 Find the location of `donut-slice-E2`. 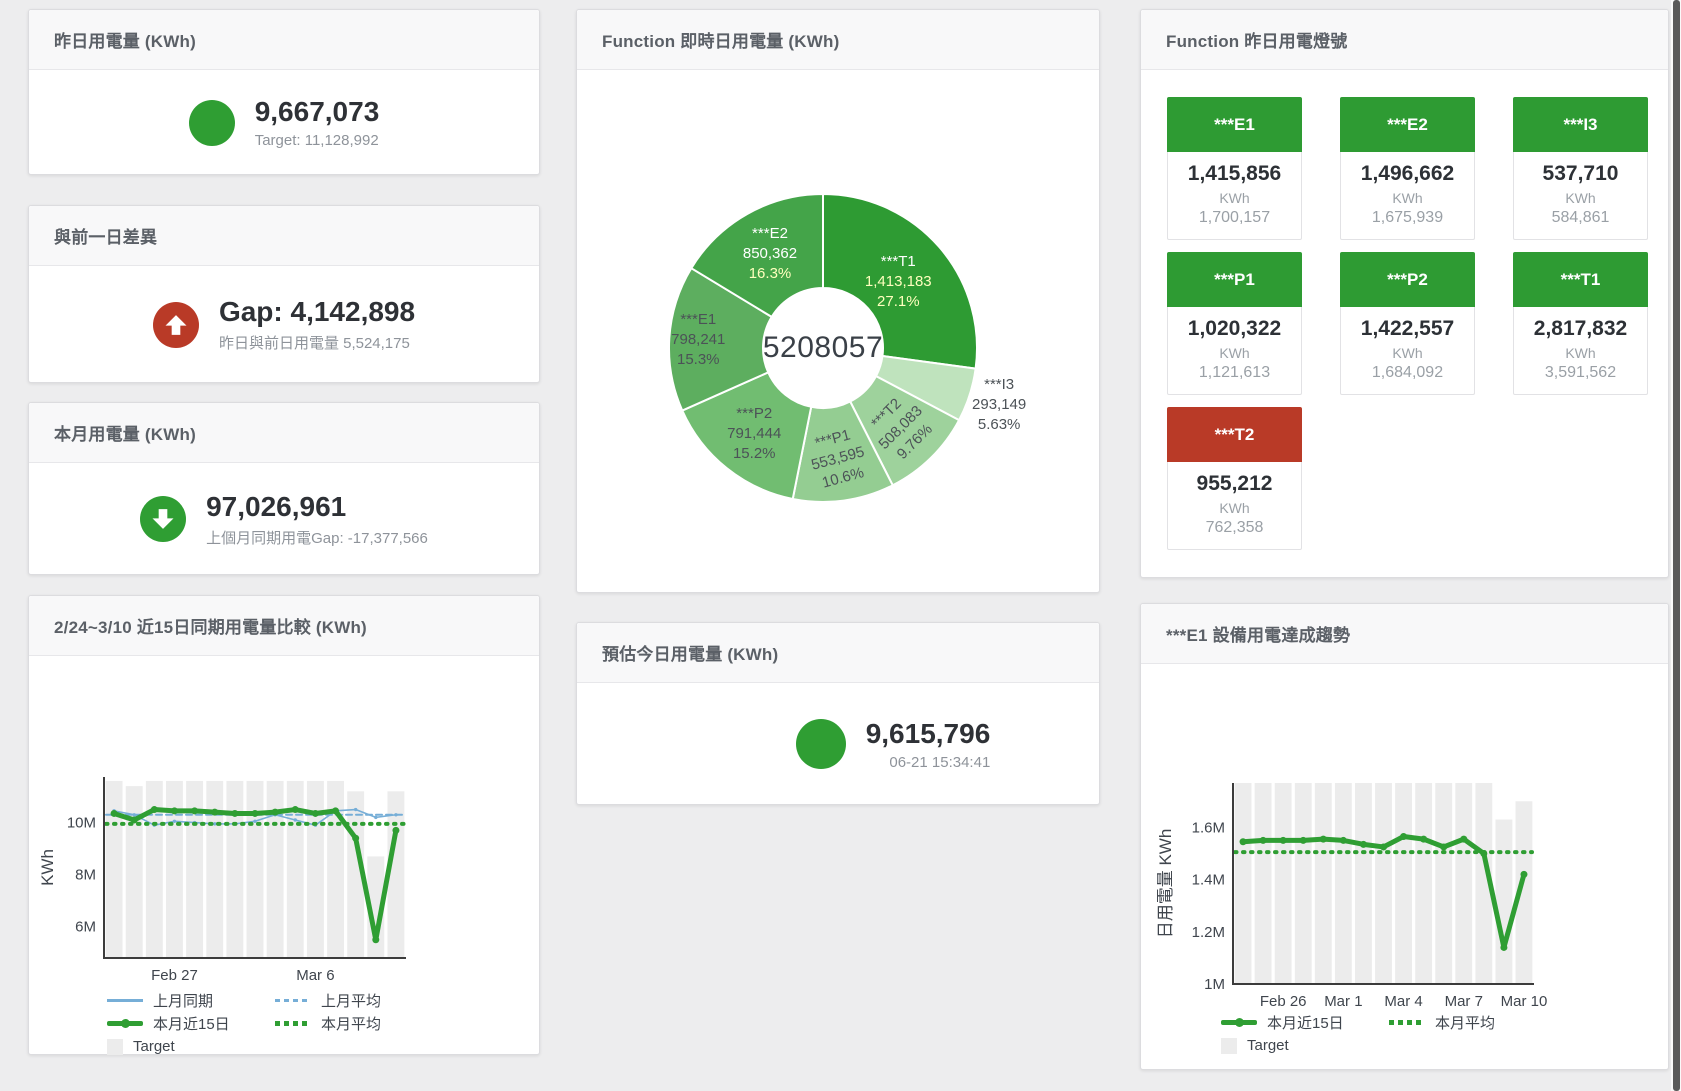

donut-slice-E2 is located at coordinates (756, 255).